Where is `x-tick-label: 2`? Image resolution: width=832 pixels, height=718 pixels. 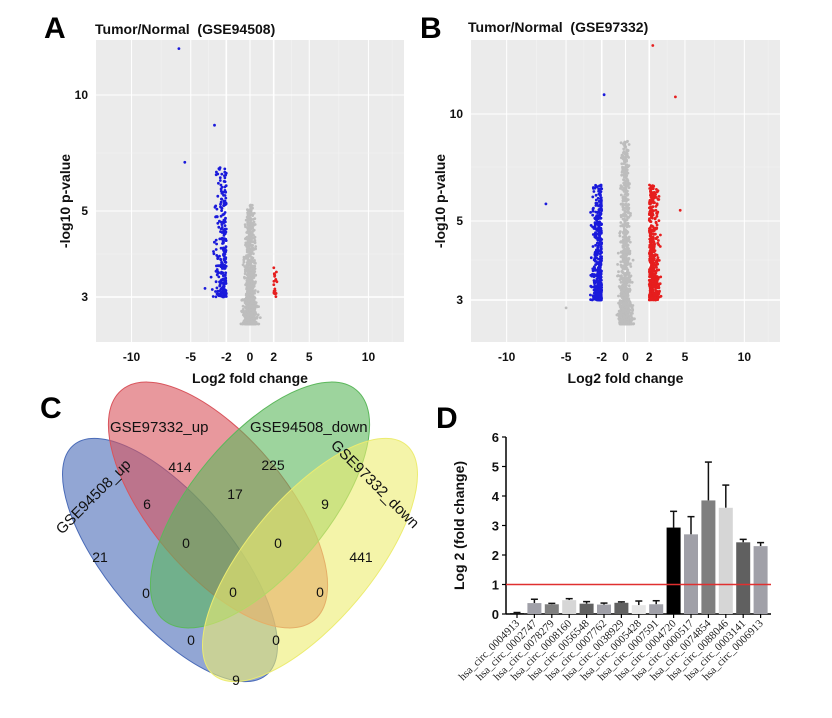 x-tick-label: 2 is located at coordinates (649, 357).